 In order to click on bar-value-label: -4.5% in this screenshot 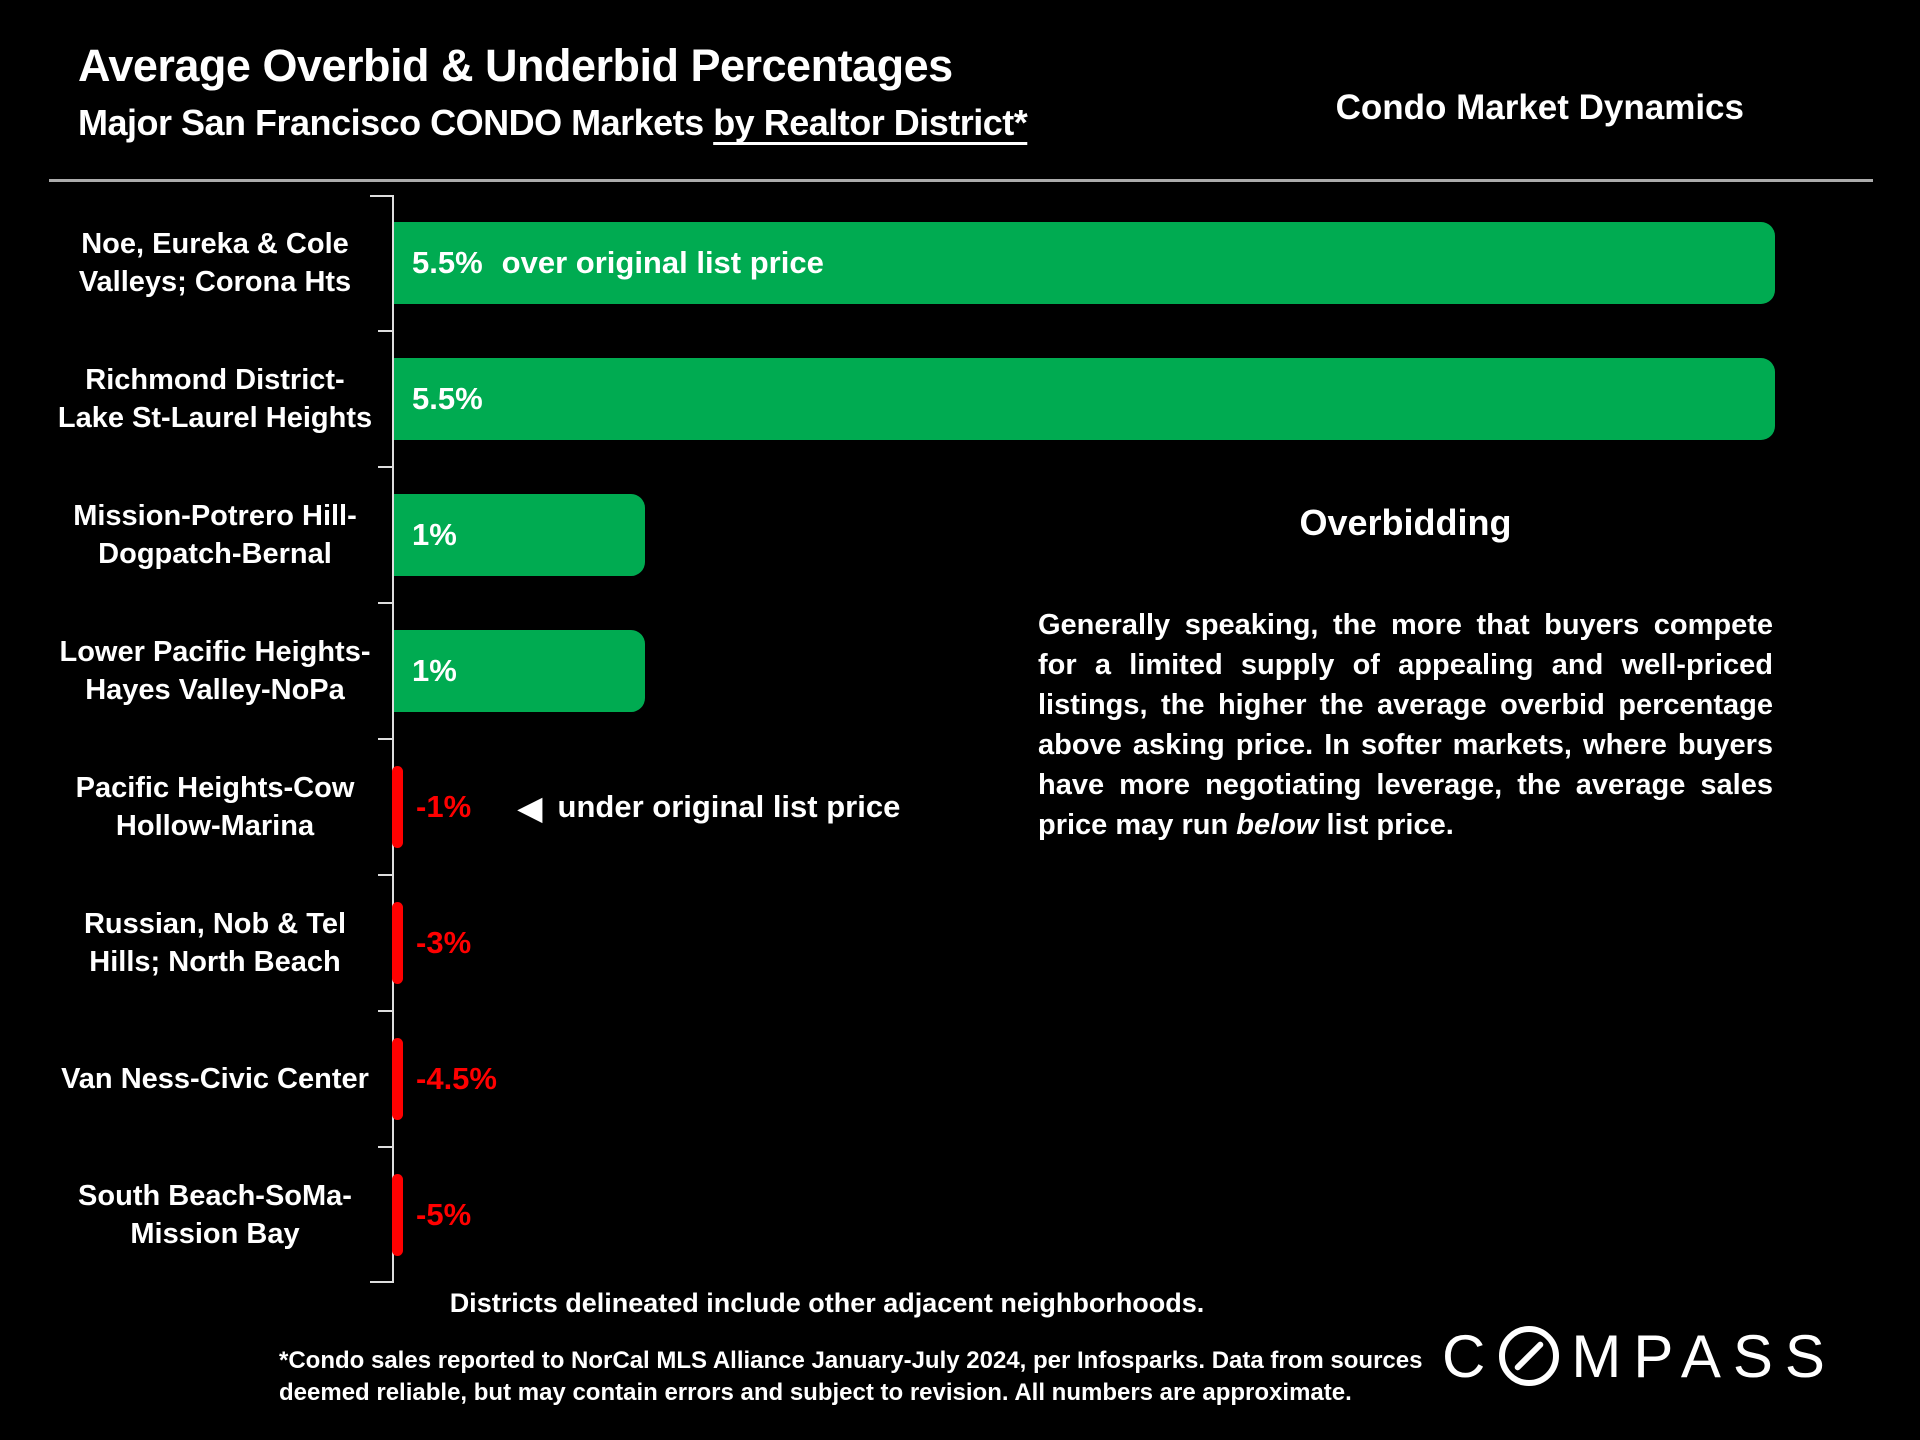, I will do `click(456, 1078)`.